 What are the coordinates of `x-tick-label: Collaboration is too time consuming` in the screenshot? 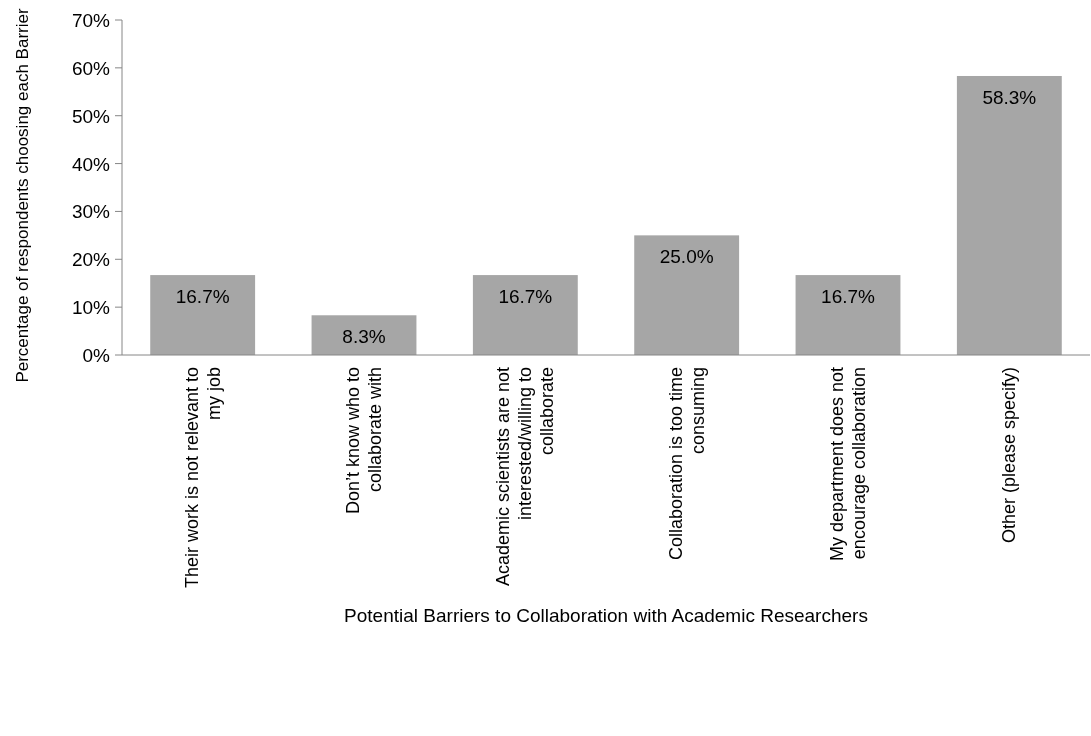 It's located at (686, 464).